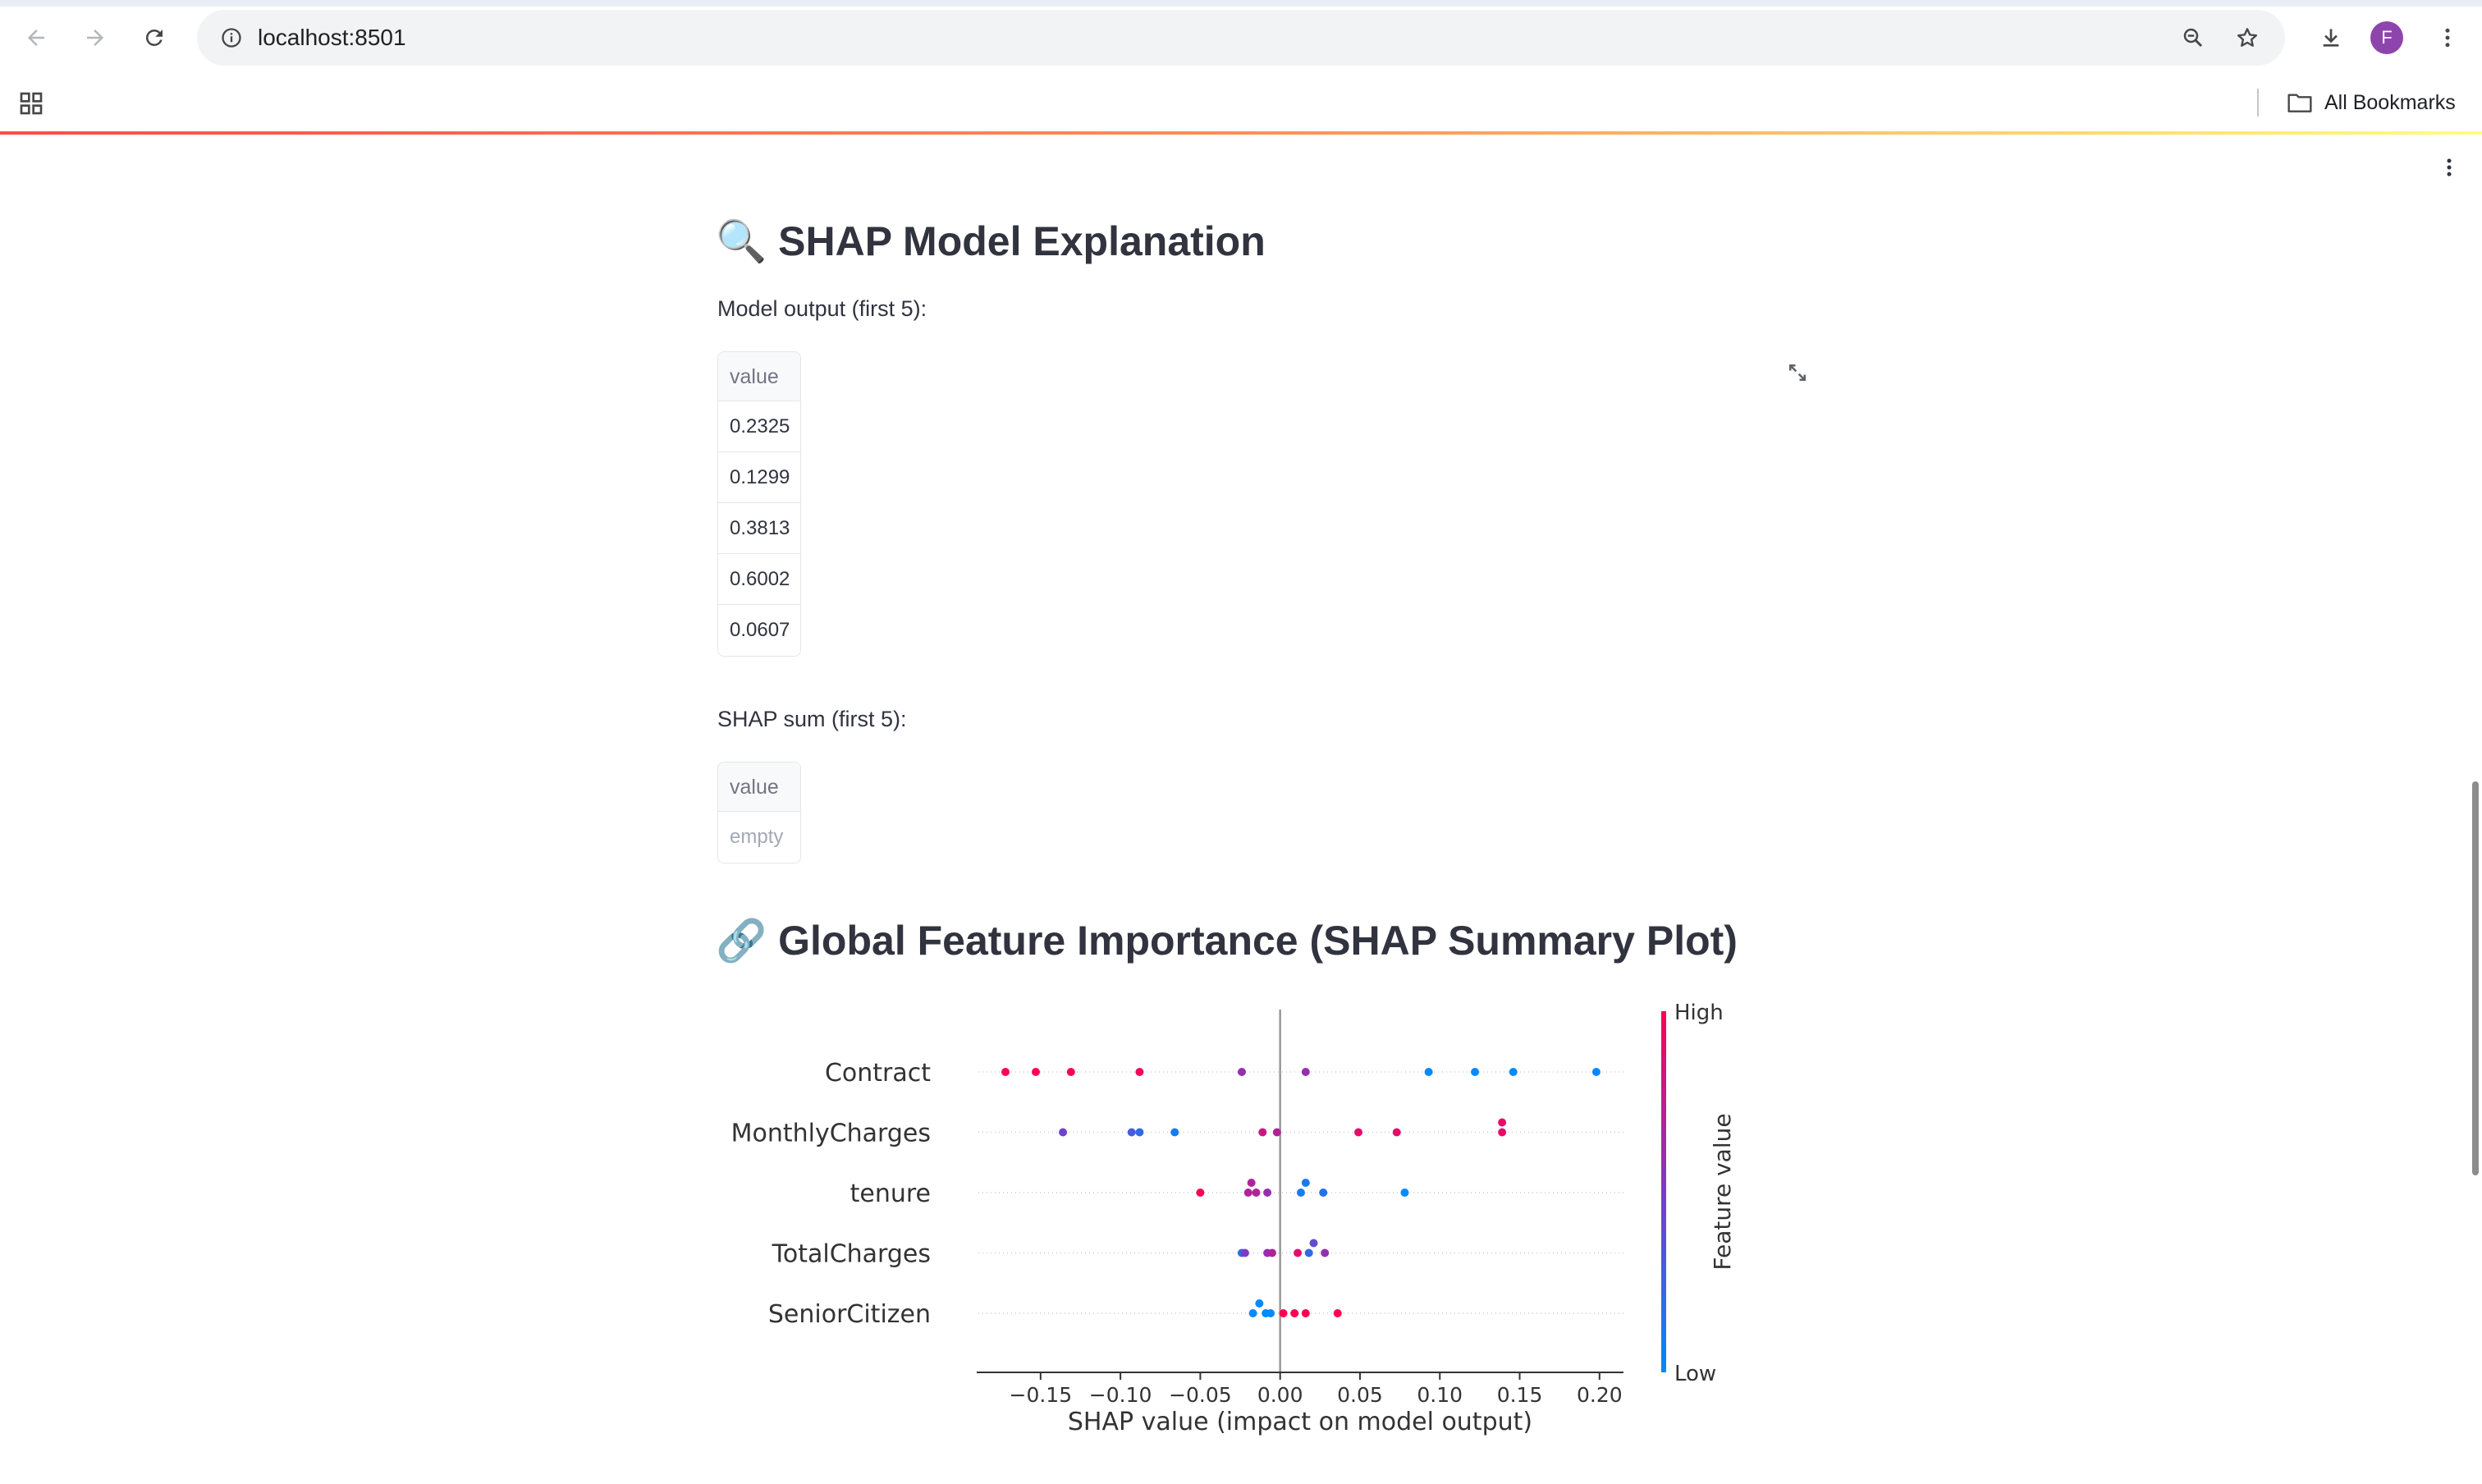 This screenshot has height=1484, width=2482. I want to click on feature-label-tenure: tenure, so click(890, 1193).